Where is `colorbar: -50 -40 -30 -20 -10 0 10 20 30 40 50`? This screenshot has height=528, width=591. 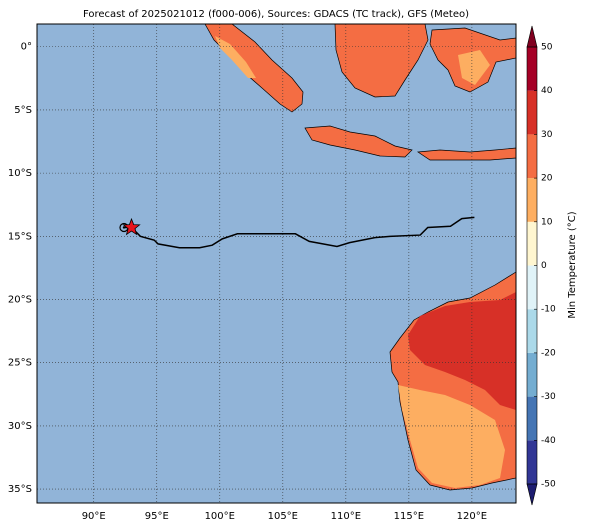 colorbar: -50 -40 -30 -20 -10 0 10 20 30 40 50 is located at coordinates (541, 265).